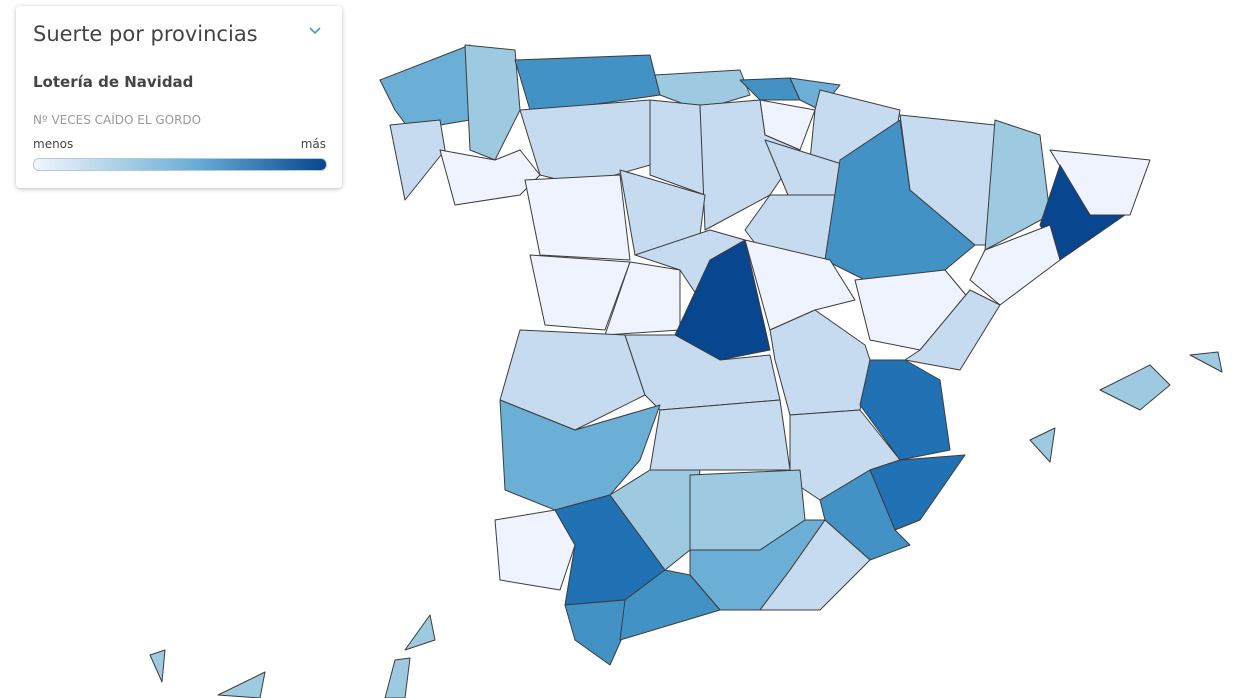  Describe the element at coordinates (113, 82) in the screenshot. I see `legend-subtitle: Lotería de Navidad` at that location.